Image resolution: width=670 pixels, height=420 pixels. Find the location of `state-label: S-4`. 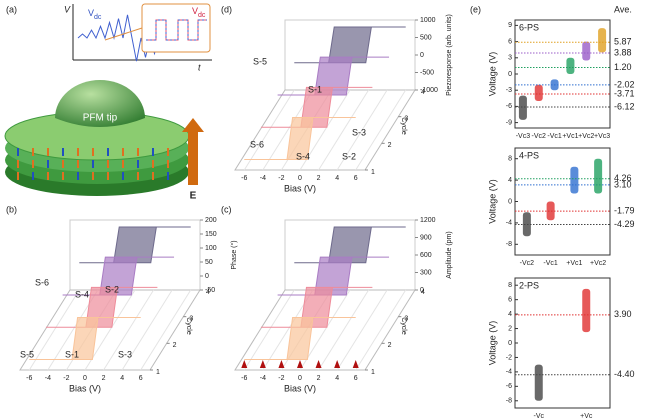

state-label: S-4 is located at coordinates (303, 156).